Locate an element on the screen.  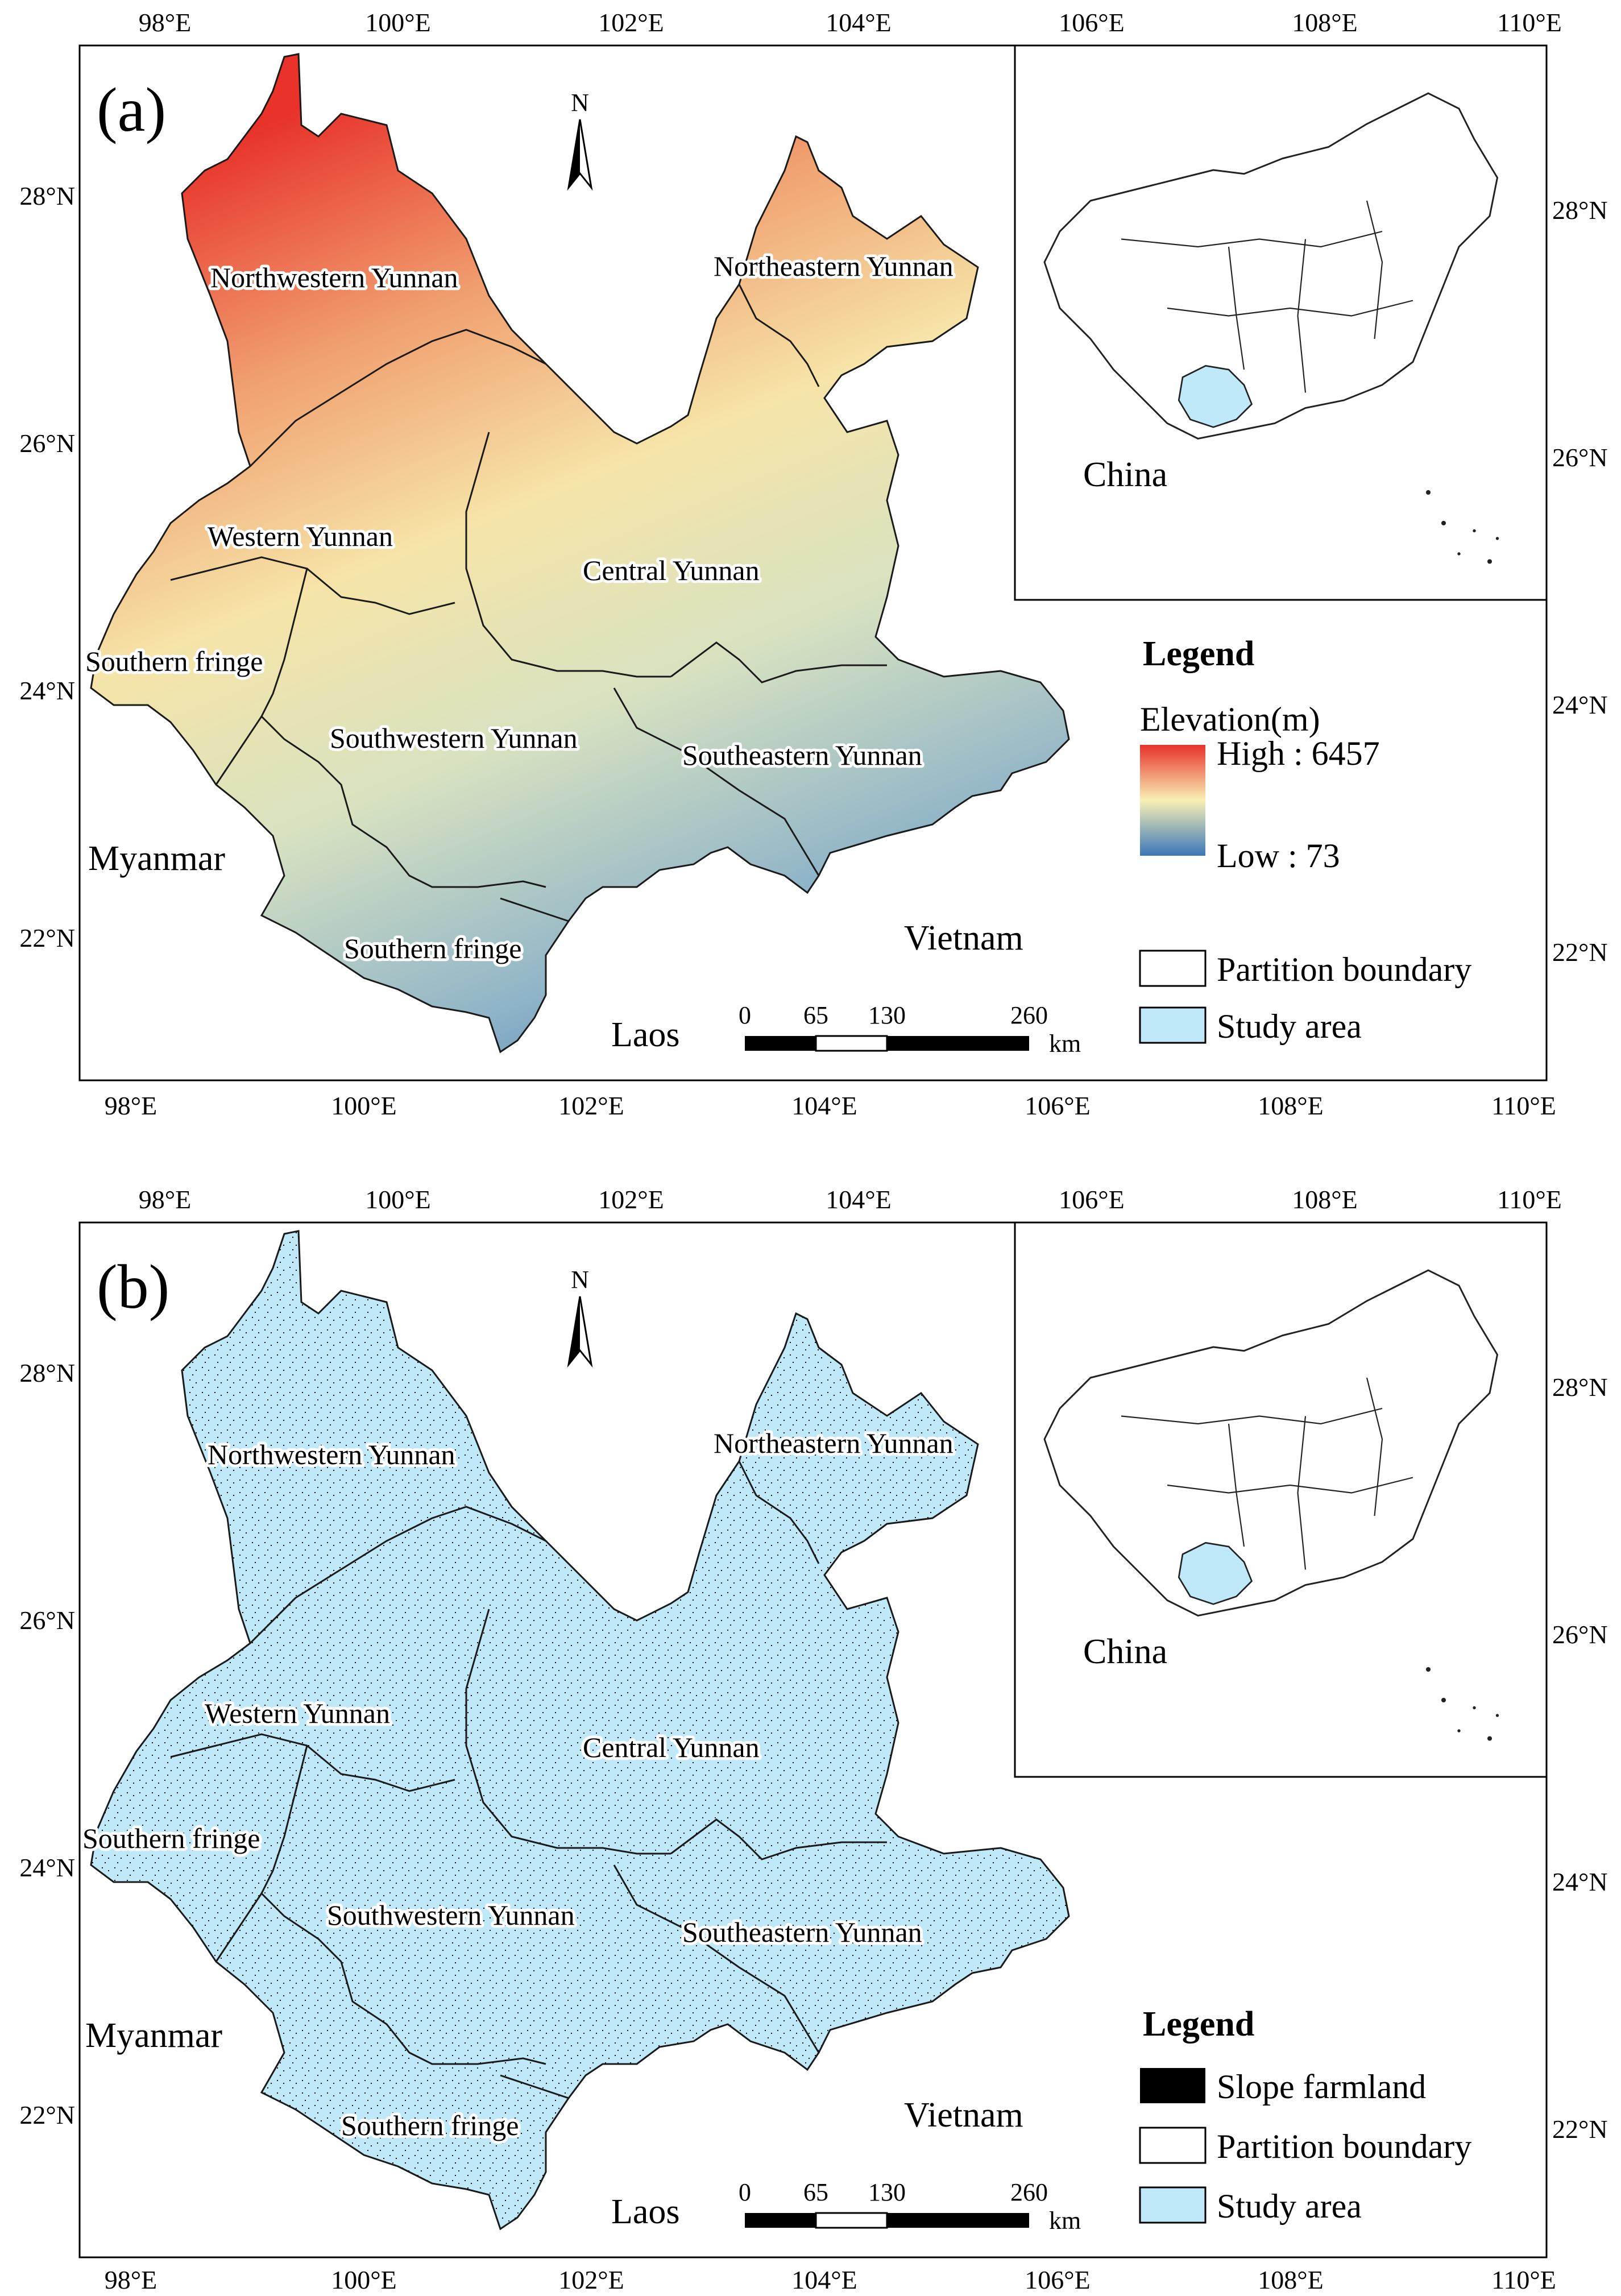
axis-top-b: 98°E 100°E 102°E 104°E 106°E 108°E 110°E is located at coordinates (850, 1199).